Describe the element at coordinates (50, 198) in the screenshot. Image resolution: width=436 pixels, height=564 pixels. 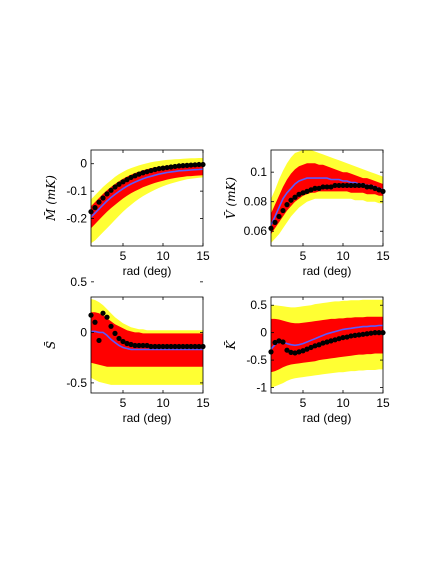
I see `y-axis-label: M̄ (mK)` at that location.